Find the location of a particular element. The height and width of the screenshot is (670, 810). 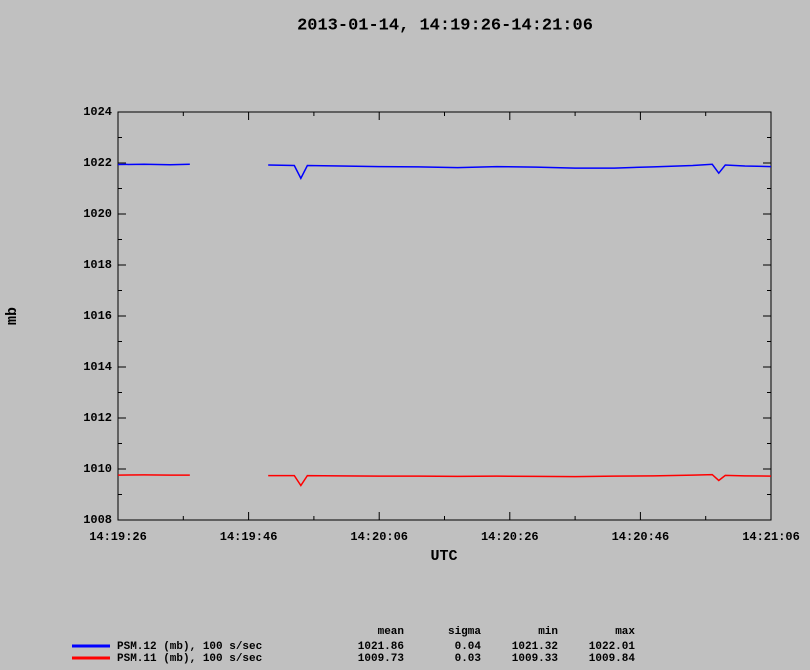

stats-value: 1021.32 is located at coordinates (535, 647).